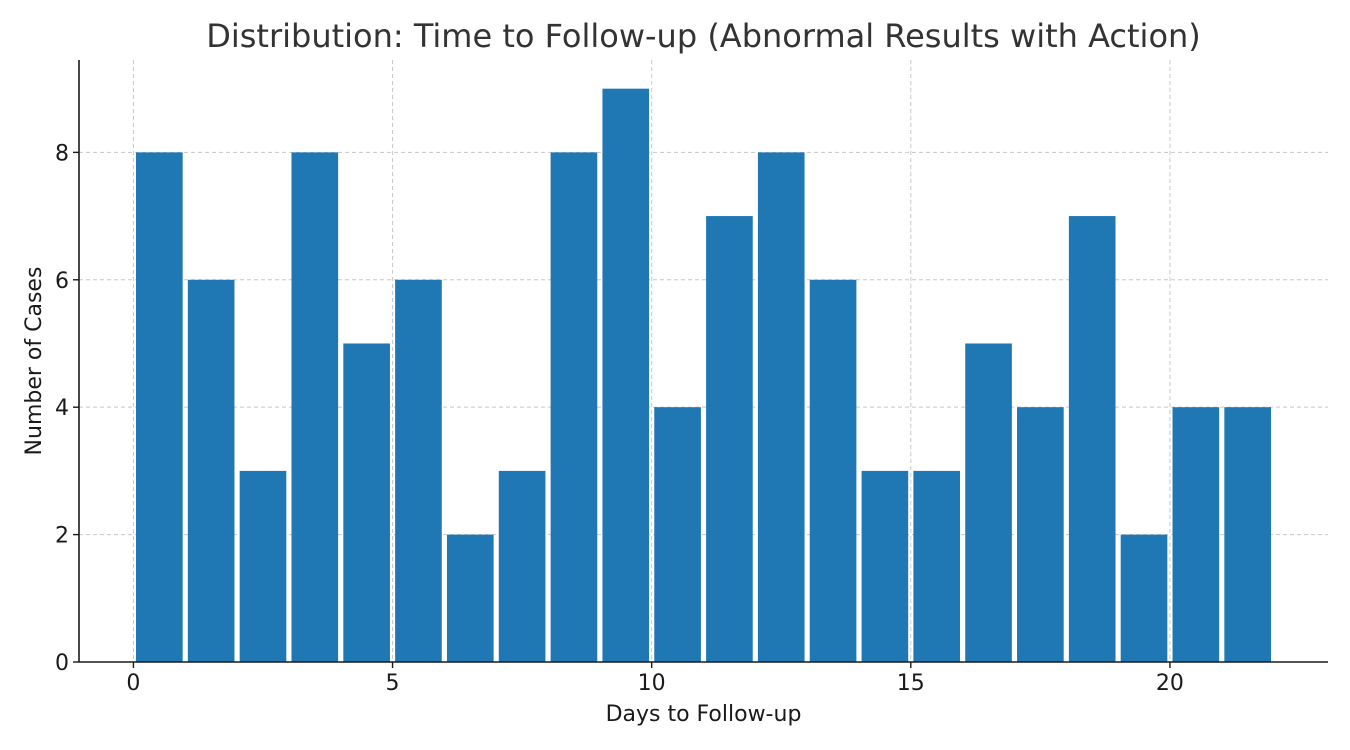 This screenshot has height=750, width=1350. Describe the element at coordinates (652, 683) in the screenshot. I see `x-tick-label: 10` at that location.